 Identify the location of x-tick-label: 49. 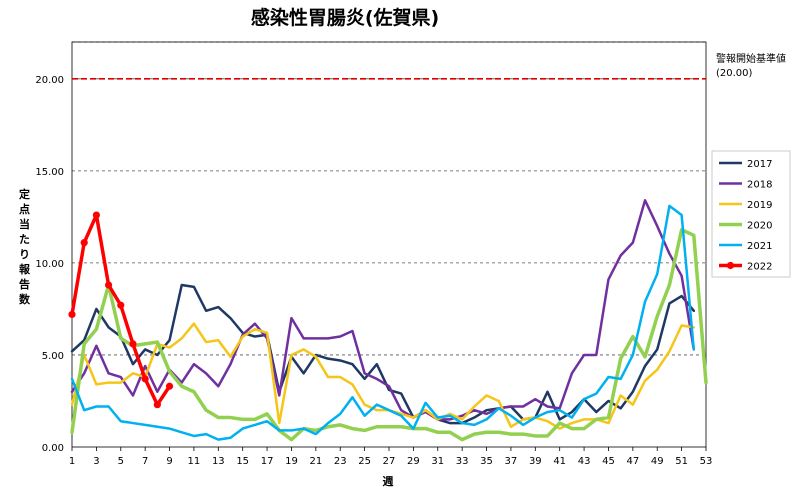
(657, 461).